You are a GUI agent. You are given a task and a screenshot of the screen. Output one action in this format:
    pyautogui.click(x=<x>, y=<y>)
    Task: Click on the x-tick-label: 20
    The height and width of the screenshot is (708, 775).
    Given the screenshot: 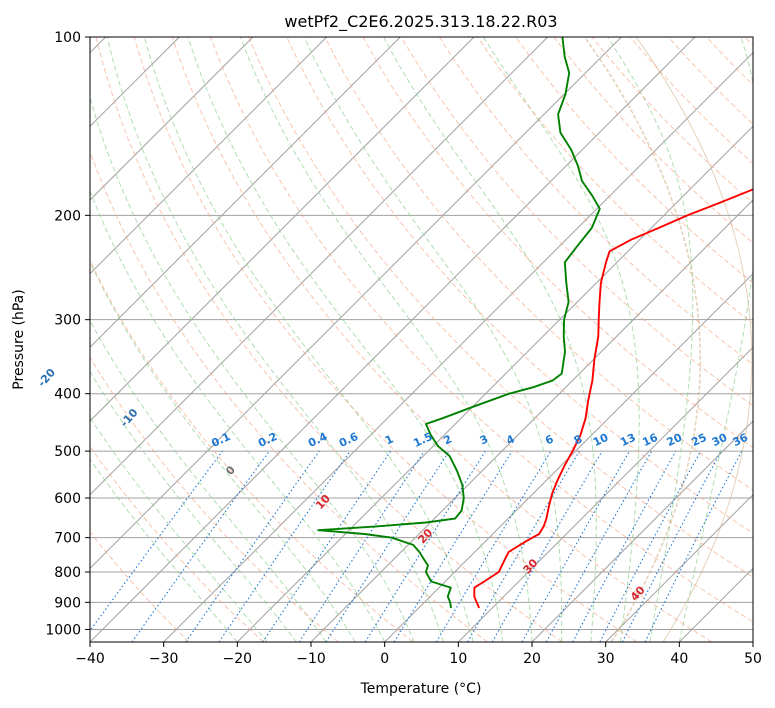 What is the action you would take?
    pyautogui.click(x=532, y=659)
    